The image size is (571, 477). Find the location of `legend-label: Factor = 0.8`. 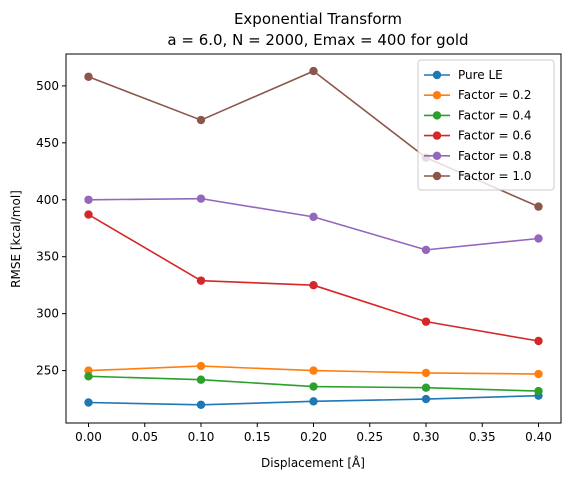

legend-label: Factor = 0.8 is located at coordinates (495, 156).